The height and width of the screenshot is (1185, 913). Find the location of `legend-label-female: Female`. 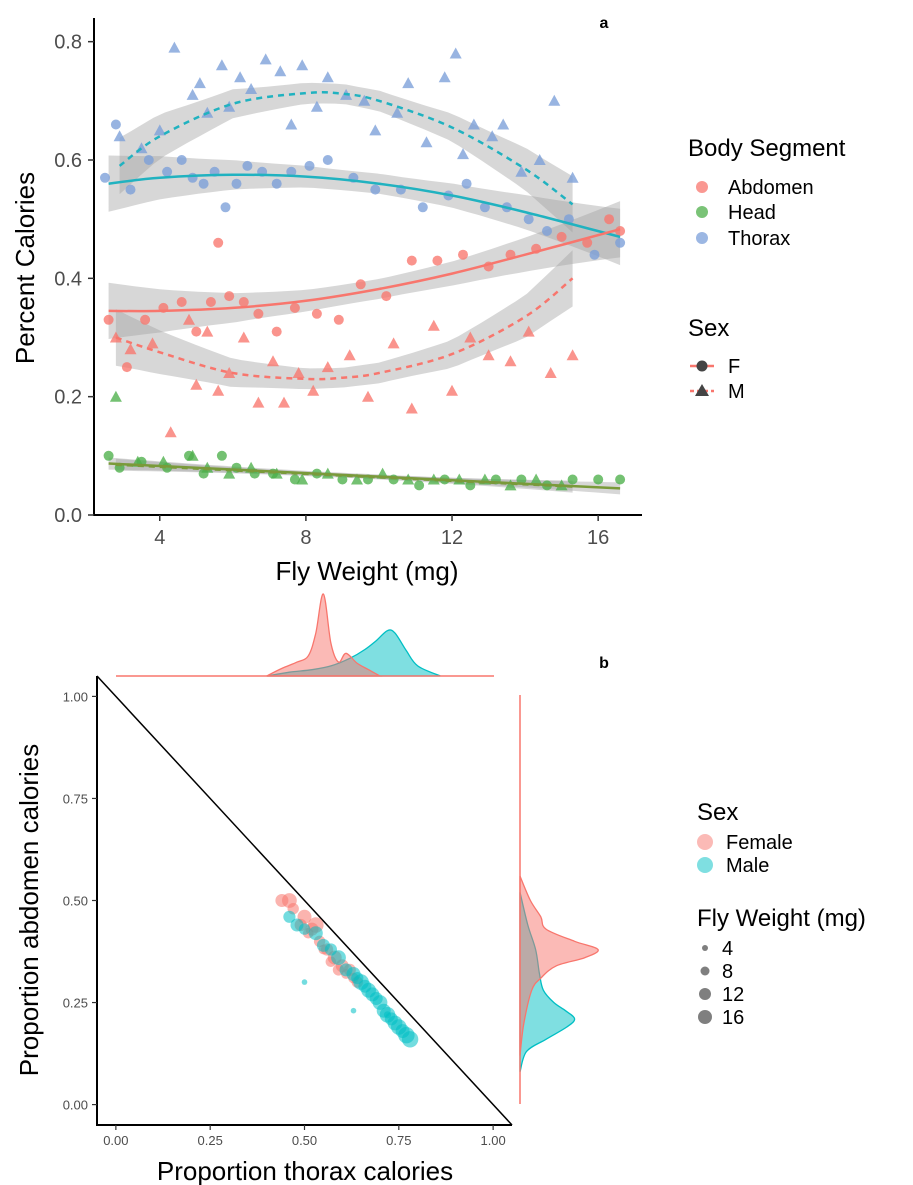

legend-label-female: Female is located at coordinates (759, 843).